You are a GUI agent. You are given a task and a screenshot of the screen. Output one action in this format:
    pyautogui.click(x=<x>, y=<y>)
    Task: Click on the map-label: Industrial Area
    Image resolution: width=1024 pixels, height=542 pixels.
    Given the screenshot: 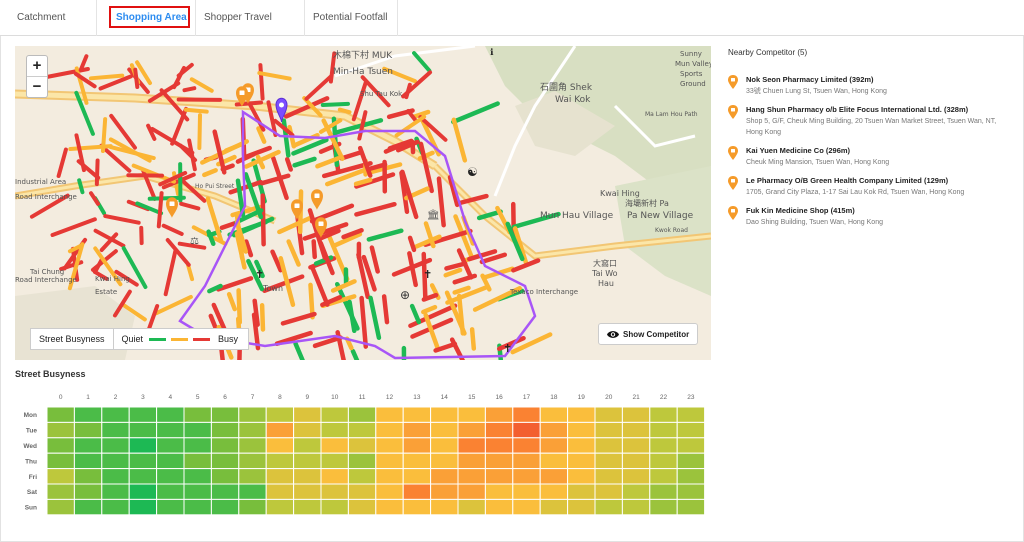 What is the action you would take?
    pyautogui.click(x=40, y=182)
    